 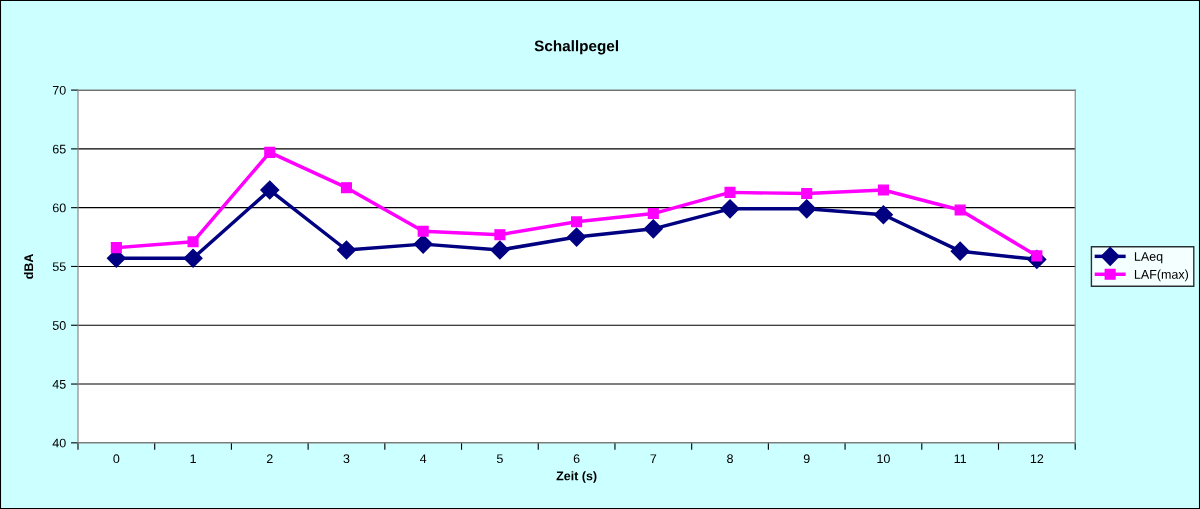 I want to click on x-tick-label: 5, so click(x=499, y=459).